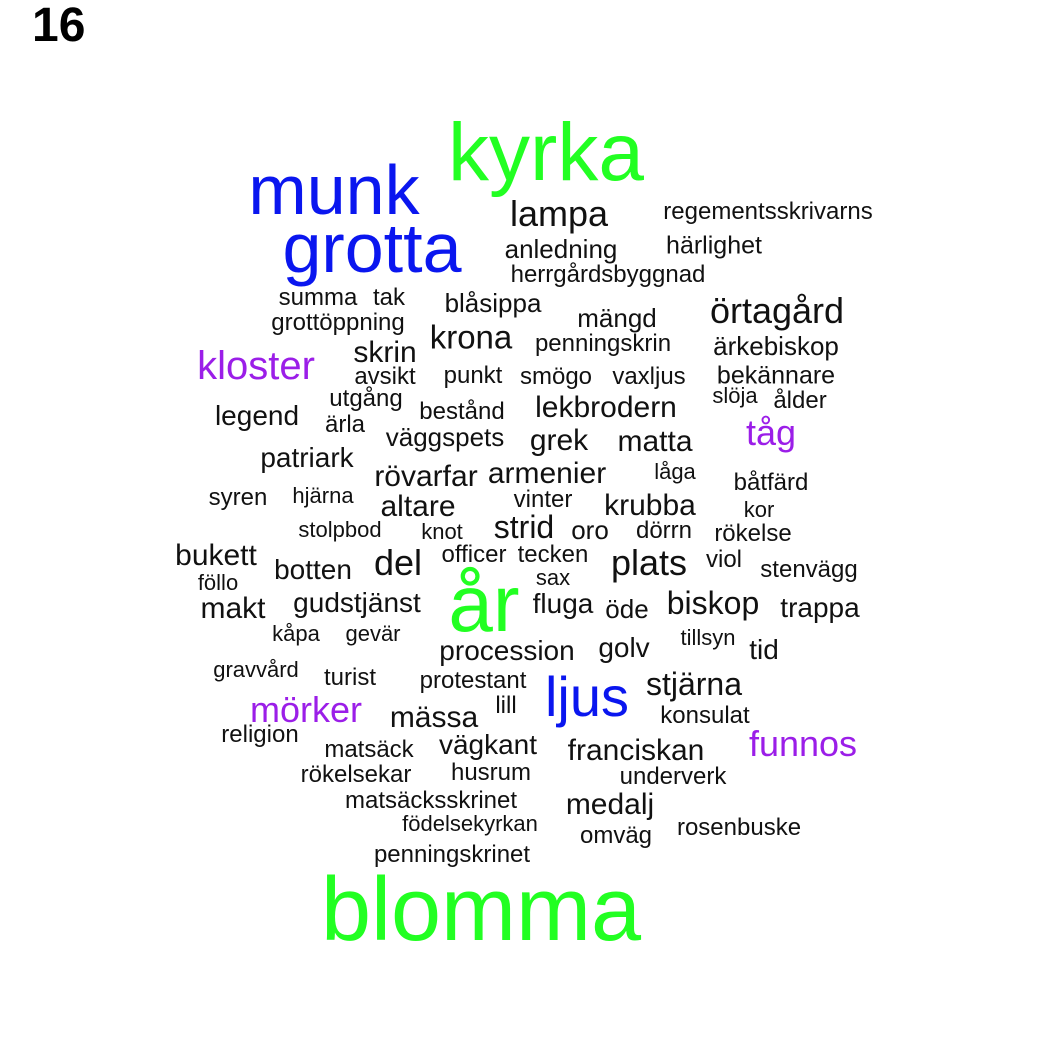 The width and height of the screenshot is (1050, 1050). What do you see at coordinates (559, 213) in the screenshot?
I see `word-lampa: lampa` at bounding box center [559, 213].